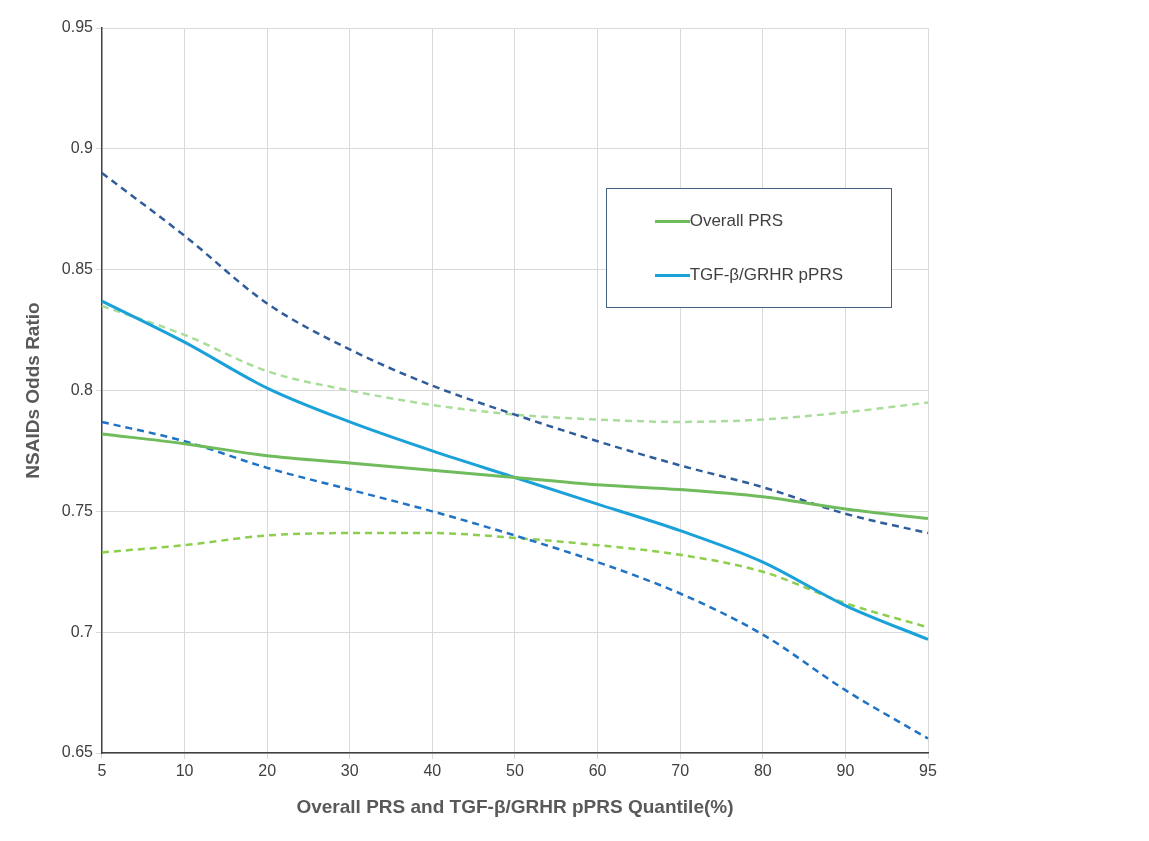  I want to click on y-tick-label: 0.85, so click(77, 269).